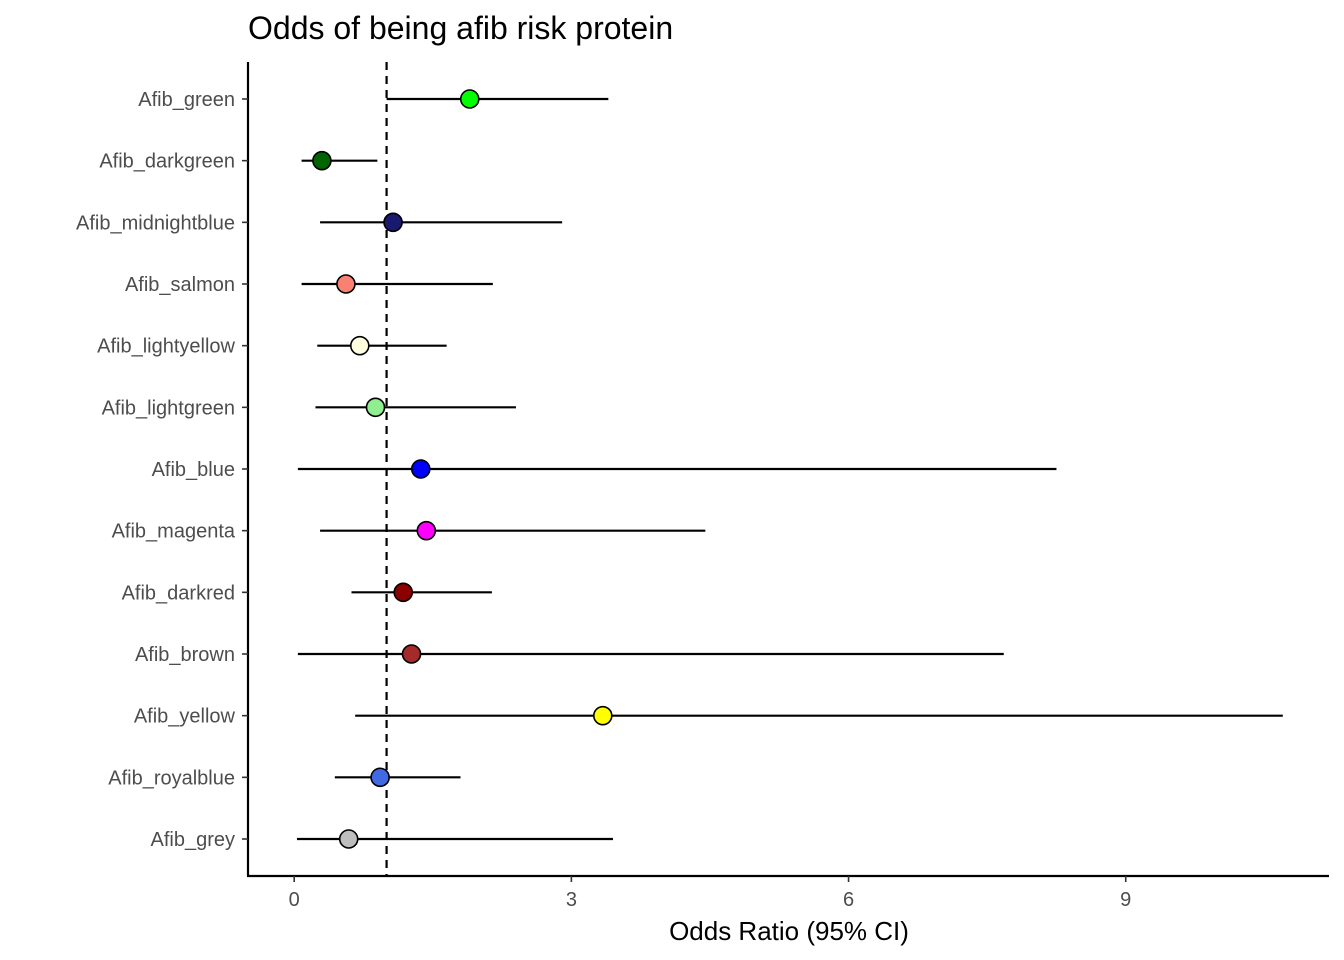 This screenshot has height=960, width=1344. Describe the element at coordinates (848, 900) in the screenshot. I see `x-tick-label: 6` at that location.